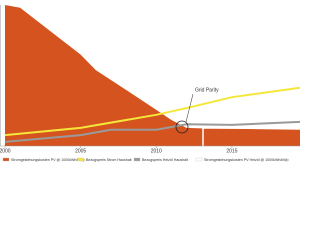 This screenshot has width=320, height=240. I want to click on annotation: Grid Parity, so click(207, 90).